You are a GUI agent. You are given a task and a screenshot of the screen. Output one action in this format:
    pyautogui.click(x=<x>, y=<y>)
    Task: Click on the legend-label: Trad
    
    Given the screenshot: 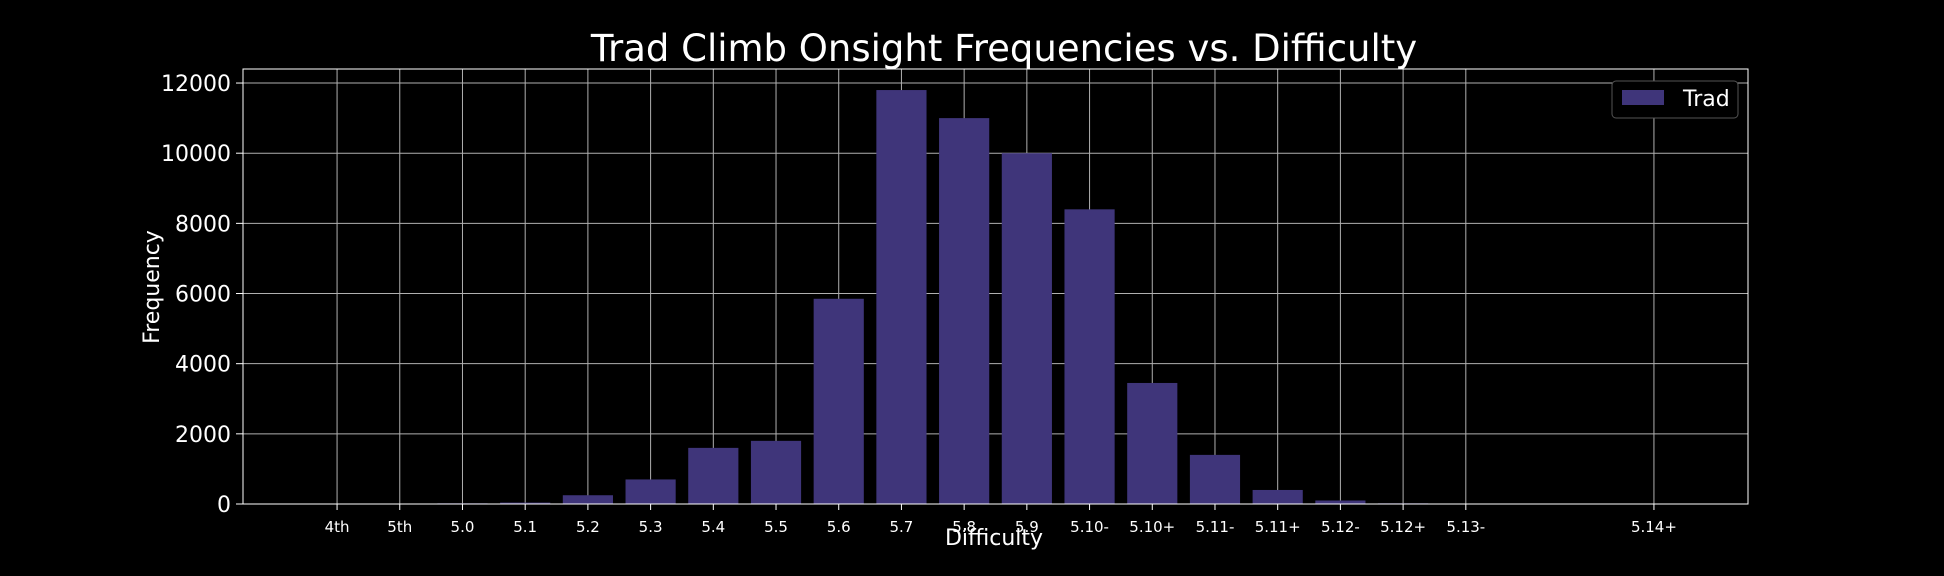 What is the action you would take?
    pyautogui.click(x=1706, y=99)
    